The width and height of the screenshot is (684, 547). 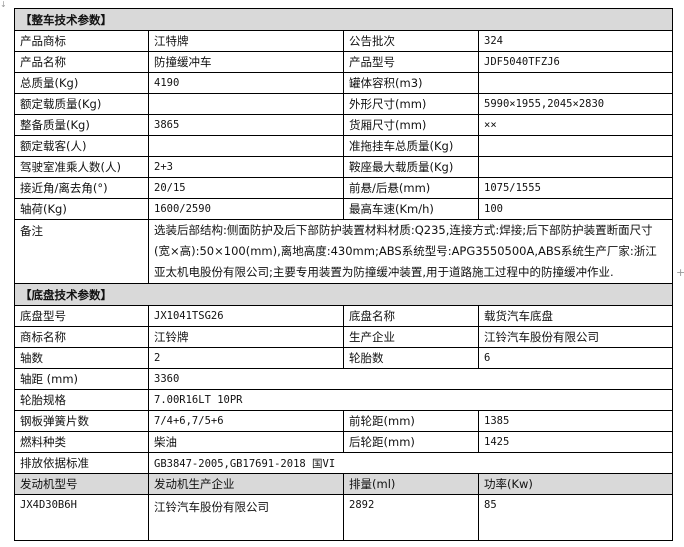 What do you see at coordinates (411, 41) in the screenshot?
I see `label-cell: 公告批次` at bounding box center [411, 41].